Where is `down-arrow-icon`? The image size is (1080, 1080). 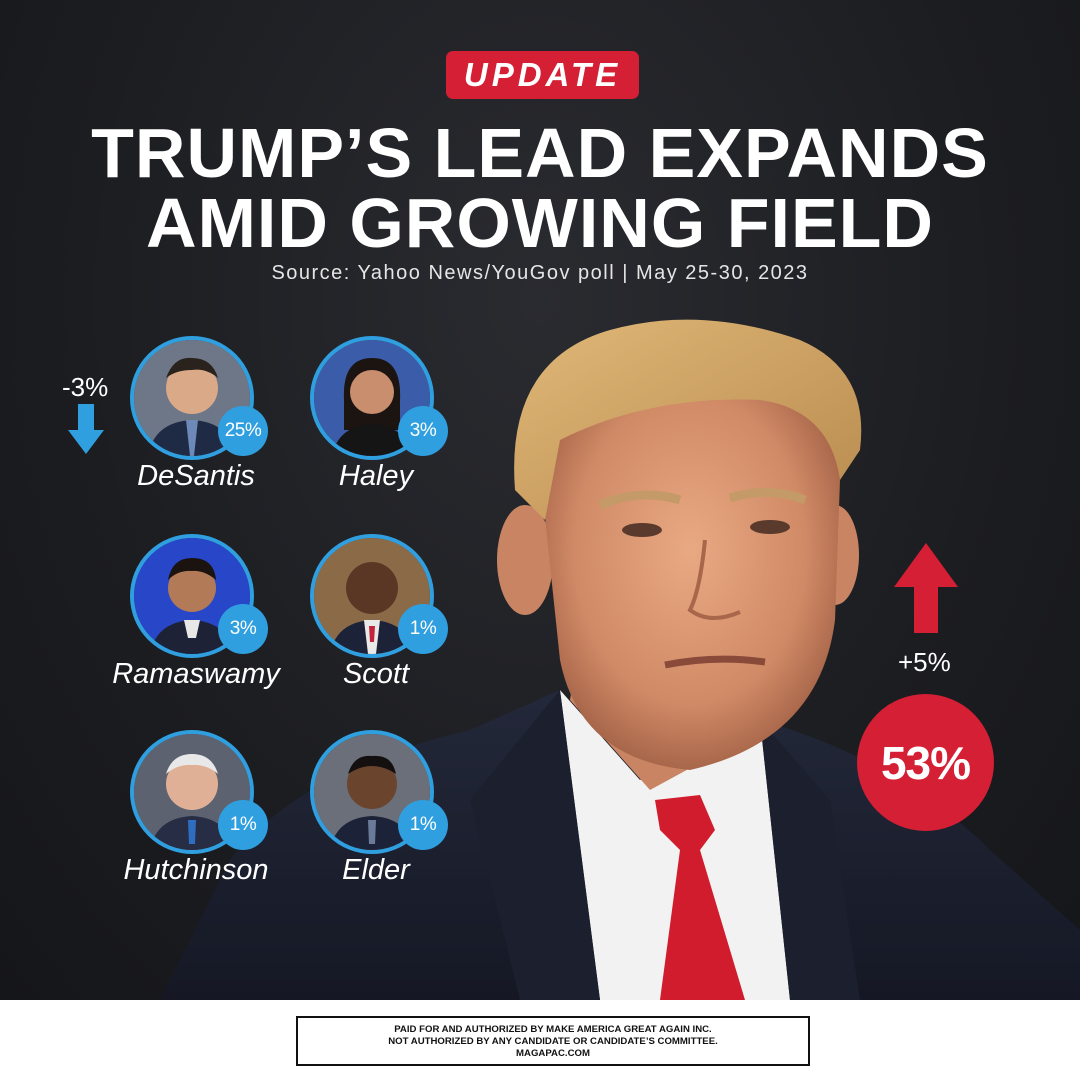
down-arrow-icon is located at coordinates (86, 429).